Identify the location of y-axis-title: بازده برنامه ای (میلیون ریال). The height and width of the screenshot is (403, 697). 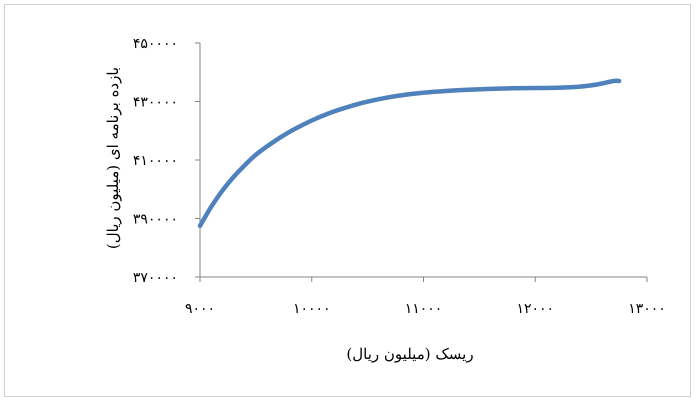
(113, 158).